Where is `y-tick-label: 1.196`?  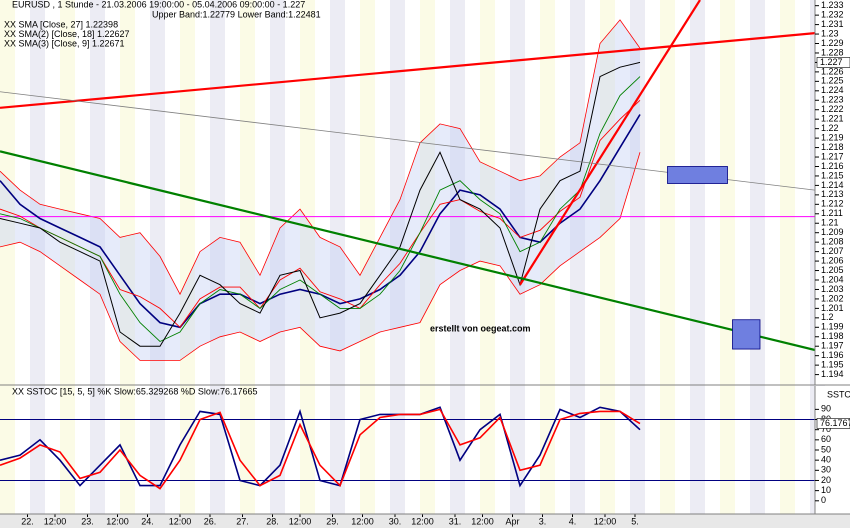 y-tick-label: 1.196 is located at coordinates (832, 355).